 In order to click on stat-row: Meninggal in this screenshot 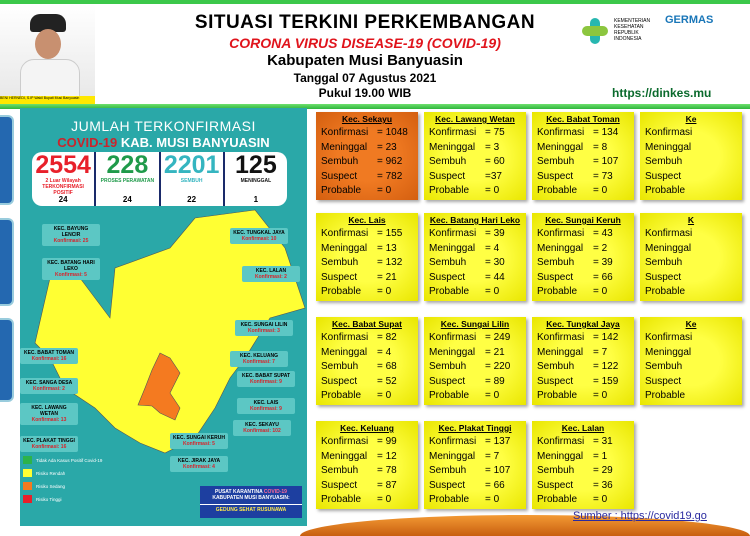, I will do `click(691, 249)`.